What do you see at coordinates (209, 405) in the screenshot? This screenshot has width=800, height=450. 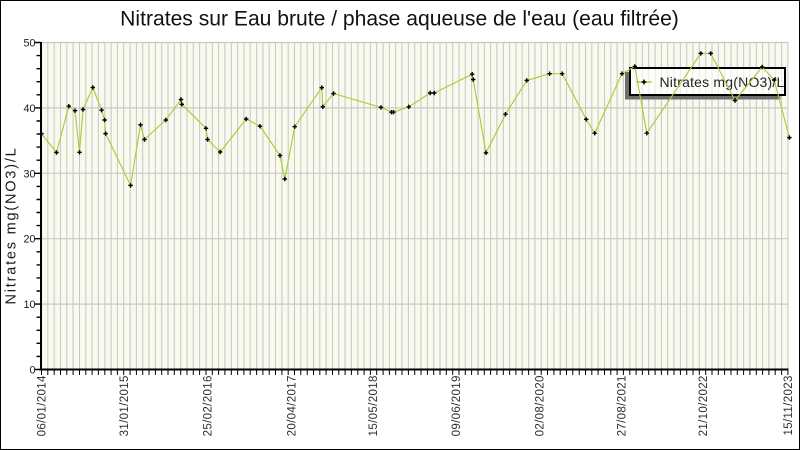 I see `svg-text: 25/02/2016` at bounding box center [209, 405].